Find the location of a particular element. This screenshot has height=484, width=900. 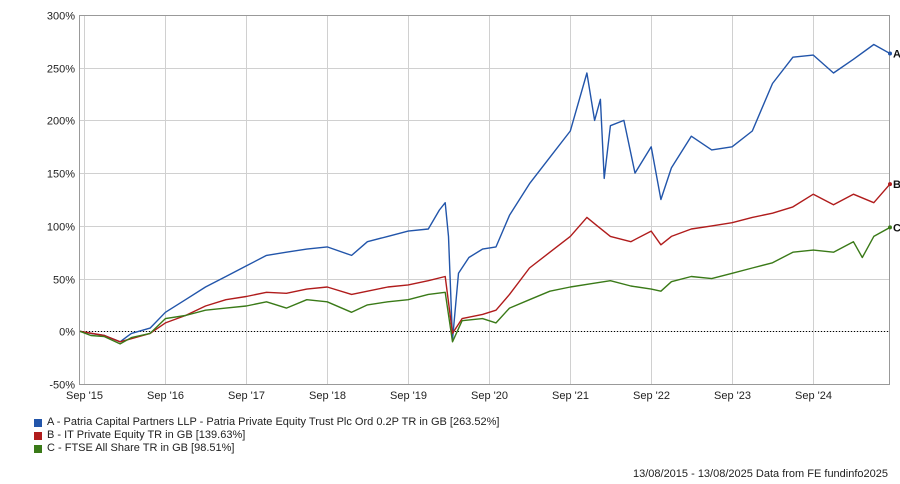

series-end-point-c is located at coordinates (890, 227).